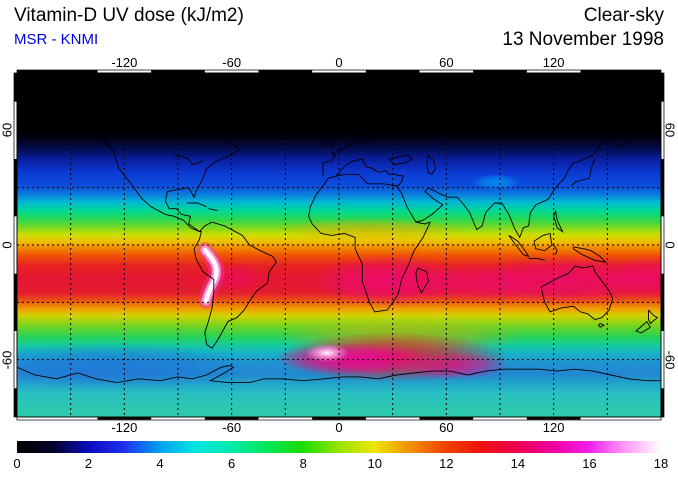 This screenshot has height=480, width=678. What do you see at coordinates (589, 463) in the screenshot?
I see `colorbar-tick-label: 16` at bounding box center [589, 463].